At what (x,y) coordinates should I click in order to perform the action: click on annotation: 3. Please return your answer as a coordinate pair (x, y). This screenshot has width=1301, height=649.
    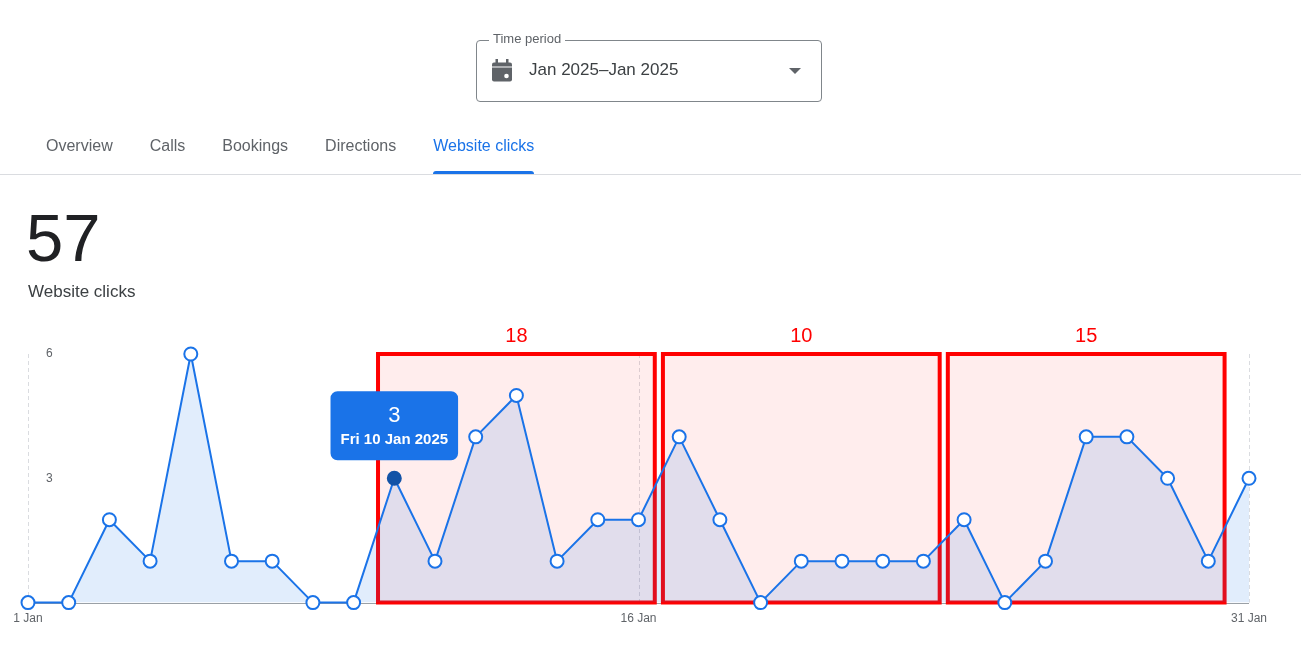
    Looking at the image, I should click on (394, 414).